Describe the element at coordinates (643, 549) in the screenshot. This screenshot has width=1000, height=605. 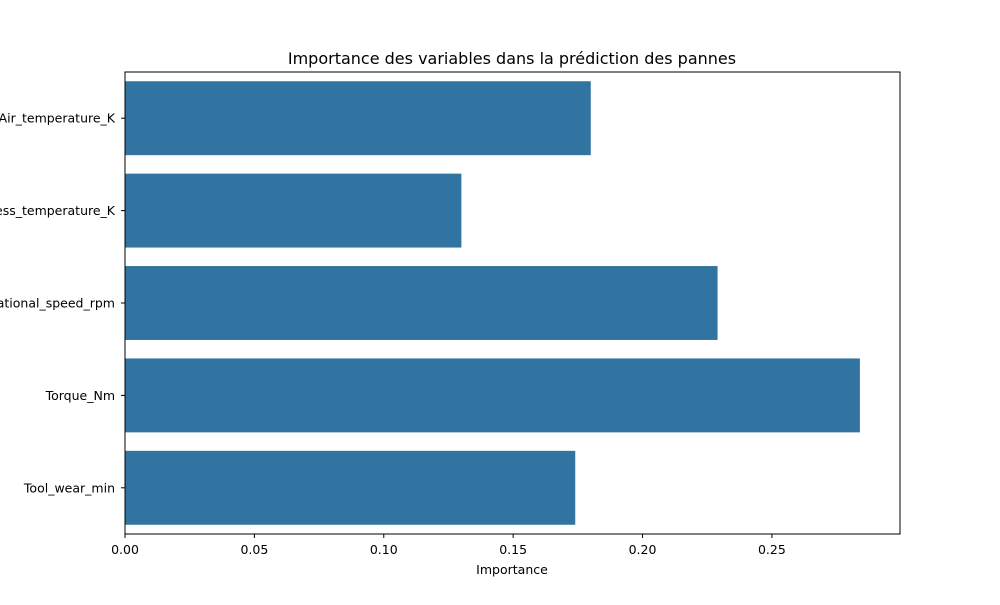
I see `x-tick-label: 0.20` at that location.